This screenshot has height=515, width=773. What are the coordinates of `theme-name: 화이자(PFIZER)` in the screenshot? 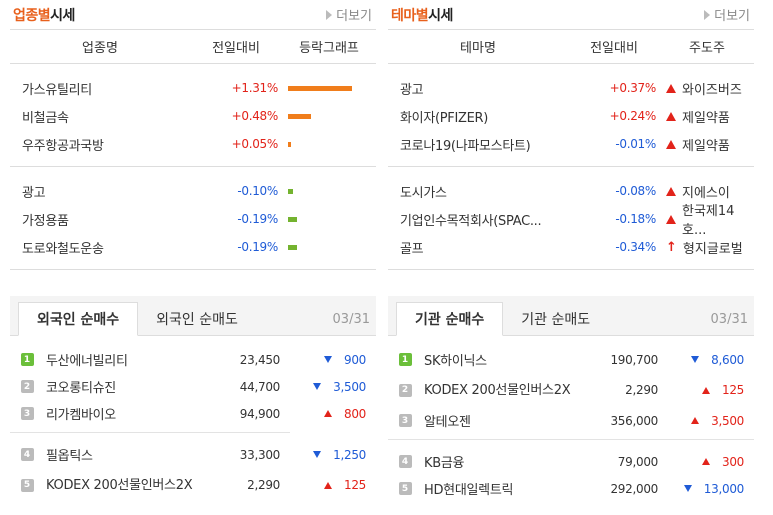 It's located at (444, 118).